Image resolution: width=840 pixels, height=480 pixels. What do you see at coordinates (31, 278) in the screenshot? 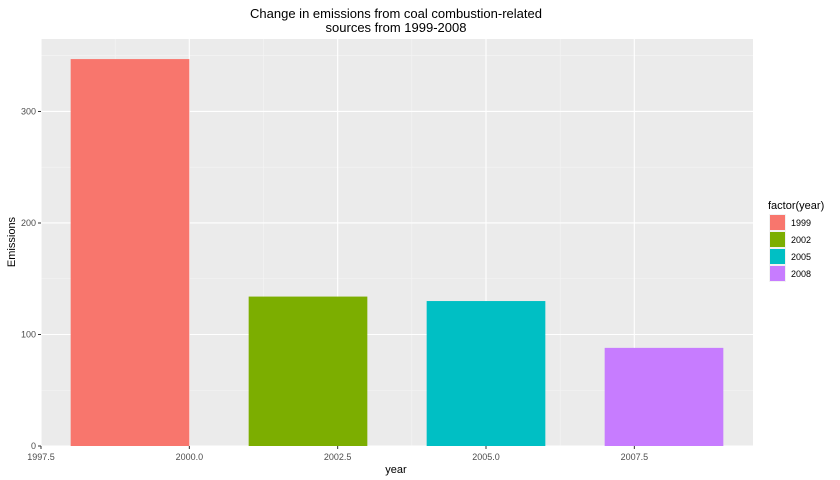
I see `y-axis-ticks: 0 100 200 300` at bounding box center [31, 278].